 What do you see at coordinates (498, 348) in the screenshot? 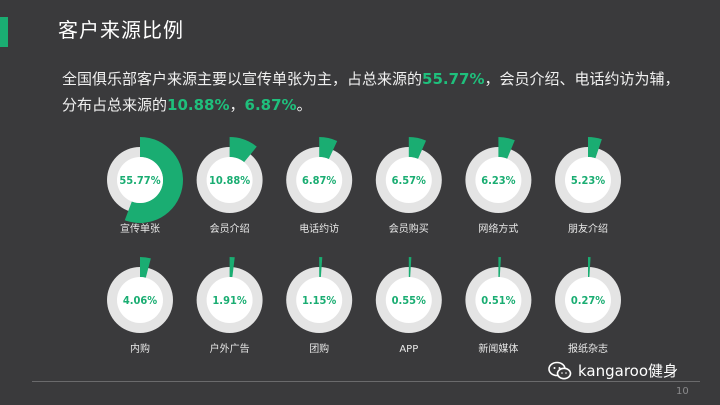
I see `pie-category-label: 新闻媒体` at bounding box center [498, 348].